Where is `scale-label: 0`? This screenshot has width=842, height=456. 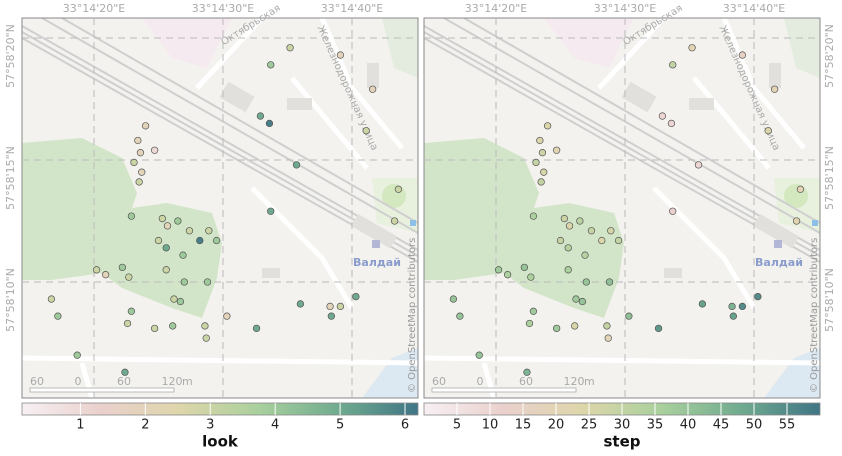 scale-label: 0 is located at coordinates (78, 381).